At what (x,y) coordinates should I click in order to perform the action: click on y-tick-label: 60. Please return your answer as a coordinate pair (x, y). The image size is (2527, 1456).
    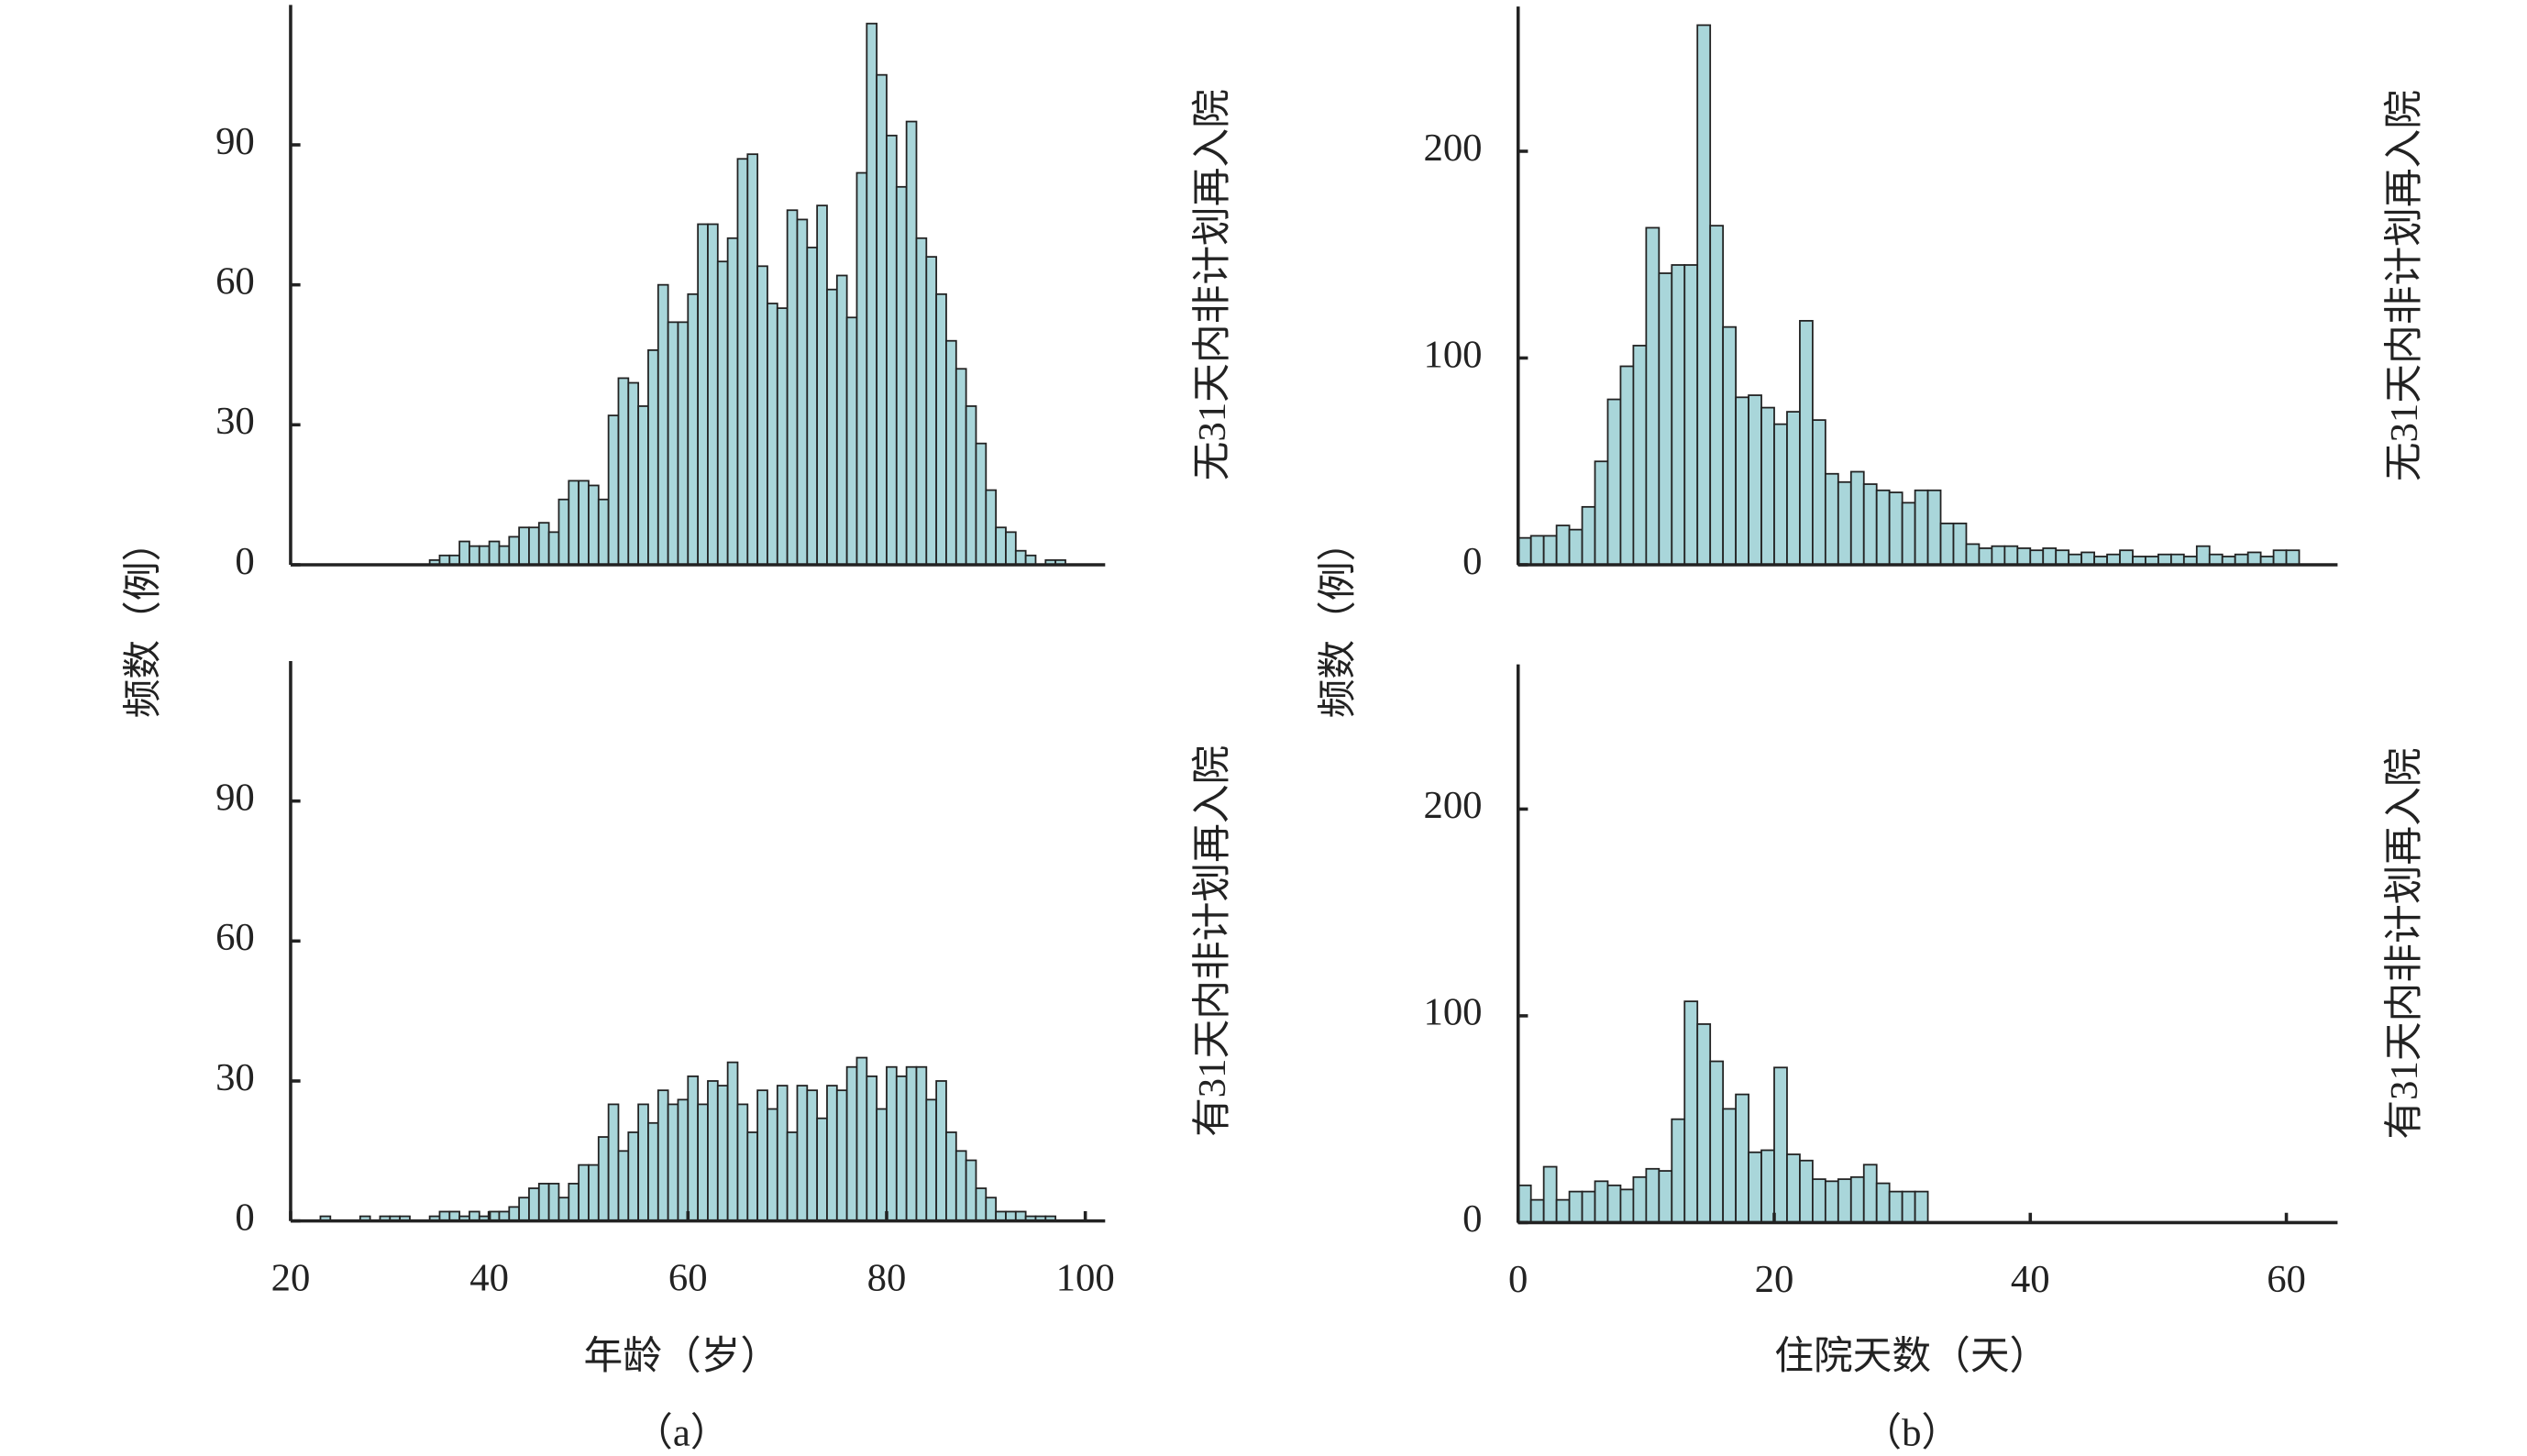
    Looking at the image, I should click on (235, 281).